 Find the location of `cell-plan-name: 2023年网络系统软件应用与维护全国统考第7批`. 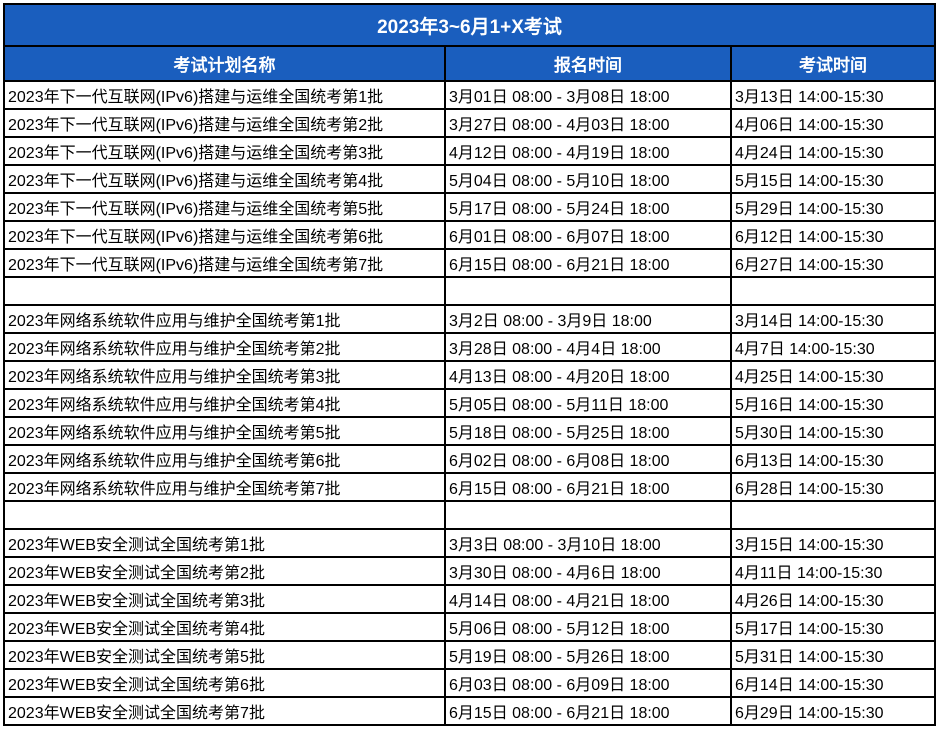

cell-plan-name: 2023年网络系统软件应用与维护全国统考第7批 is located at coordinates (224, 487).